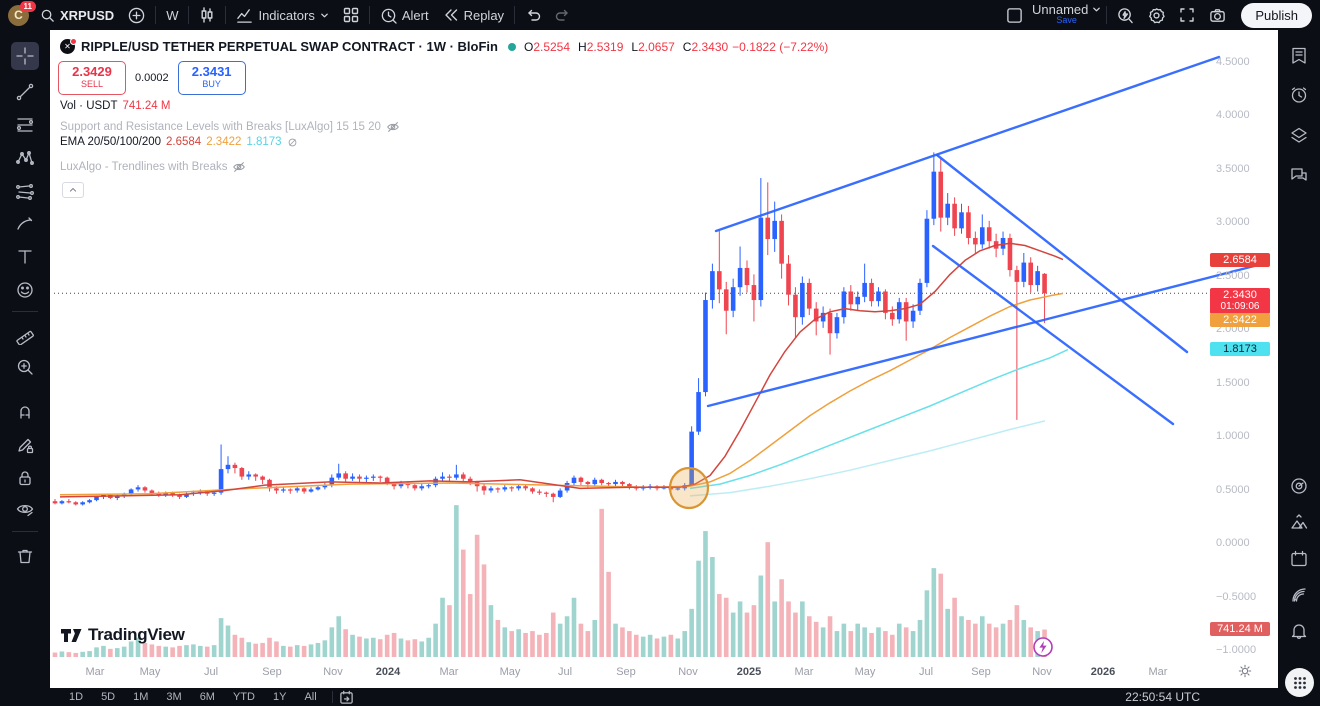  What do you see at coordinates (1299, 559) in the screenshot?
I see `calendar-button` at bounding box center [1299, 559].